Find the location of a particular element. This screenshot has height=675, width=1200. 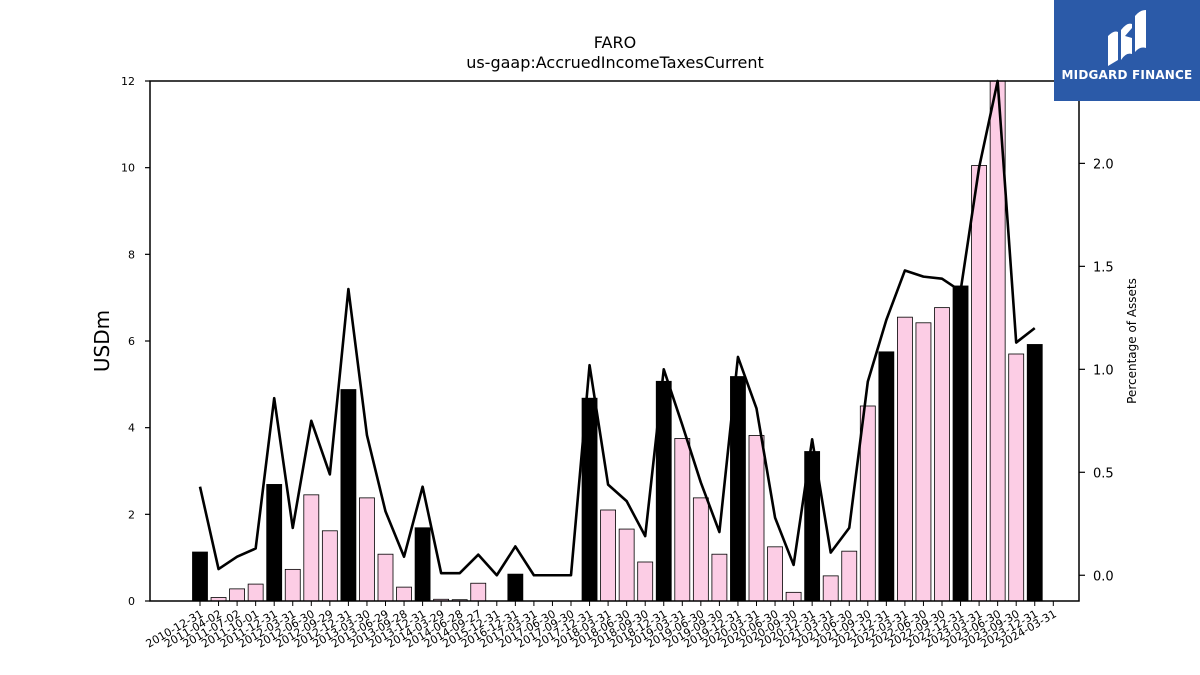

y-tick-label: 12 is located at coordinates (128, 81).